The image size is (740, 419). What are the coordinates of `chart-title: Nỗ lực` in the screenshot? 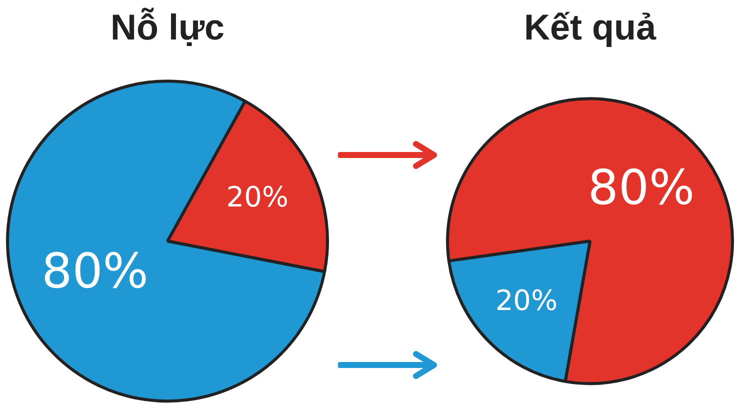 It's located at (167, 27).